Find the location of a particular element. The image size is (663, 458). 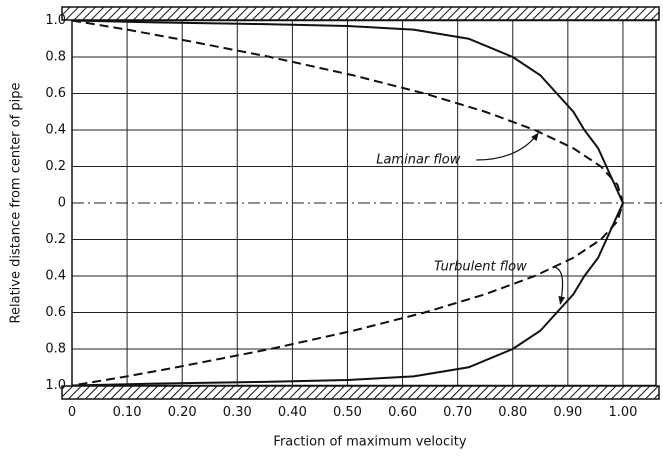

annotation: Laminar flow is located at coordinates (418, 160).